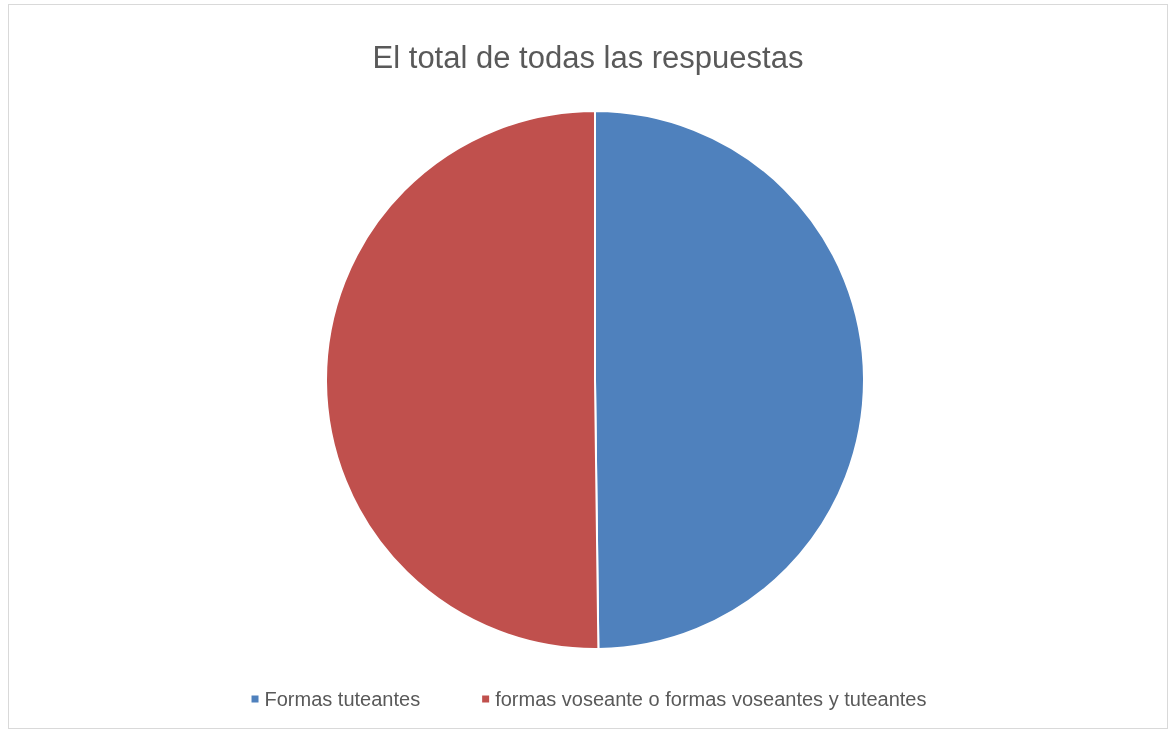 The height and width of the screenshot is (733, 1169). I want to click on chart-title: El total de todas las respuestas, so click(588, 57).